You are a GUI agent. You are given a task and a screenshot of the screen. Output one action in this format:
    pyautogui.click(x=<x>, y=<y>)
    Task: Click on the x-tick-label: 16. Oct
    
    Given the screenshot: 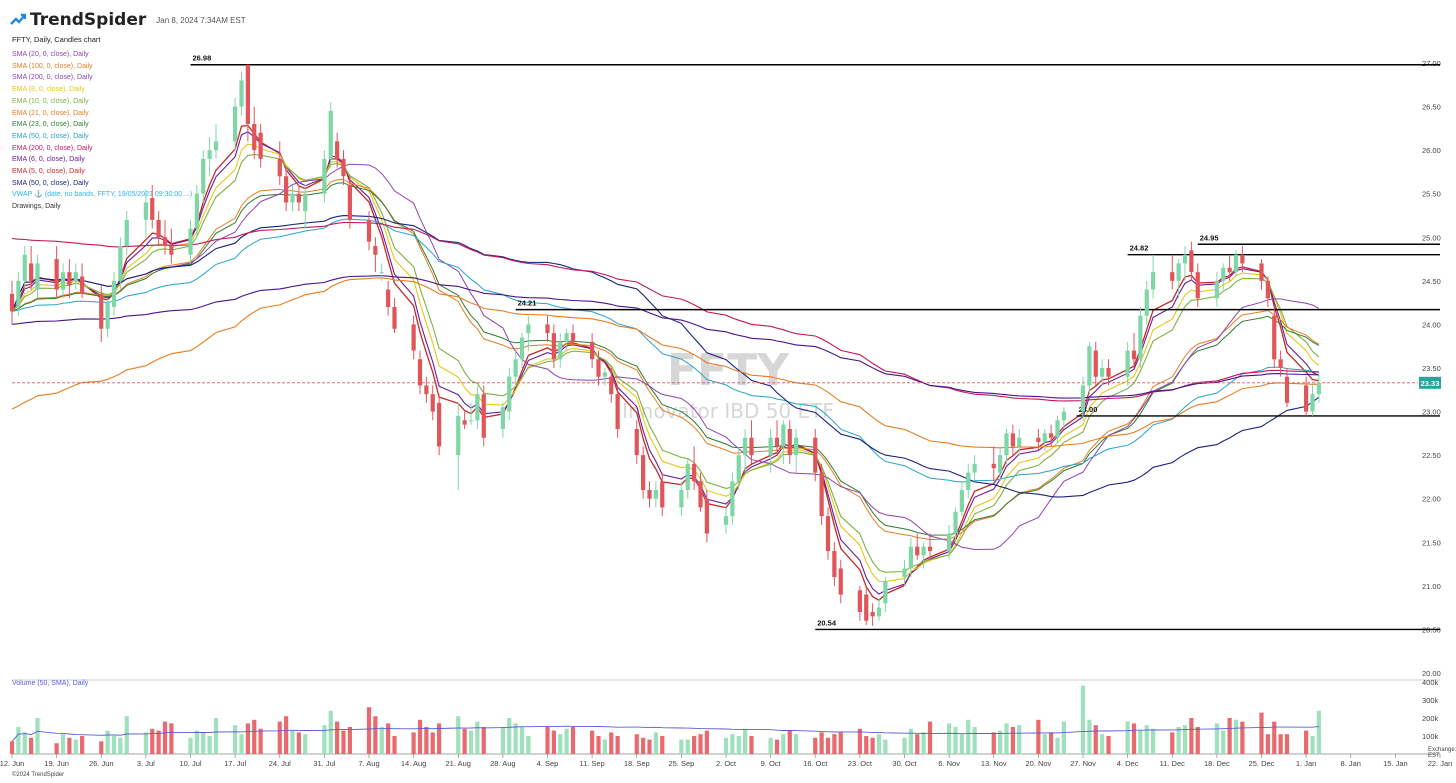 What is the action you would take?
    pyautogui.click(x=815, y=763)
    